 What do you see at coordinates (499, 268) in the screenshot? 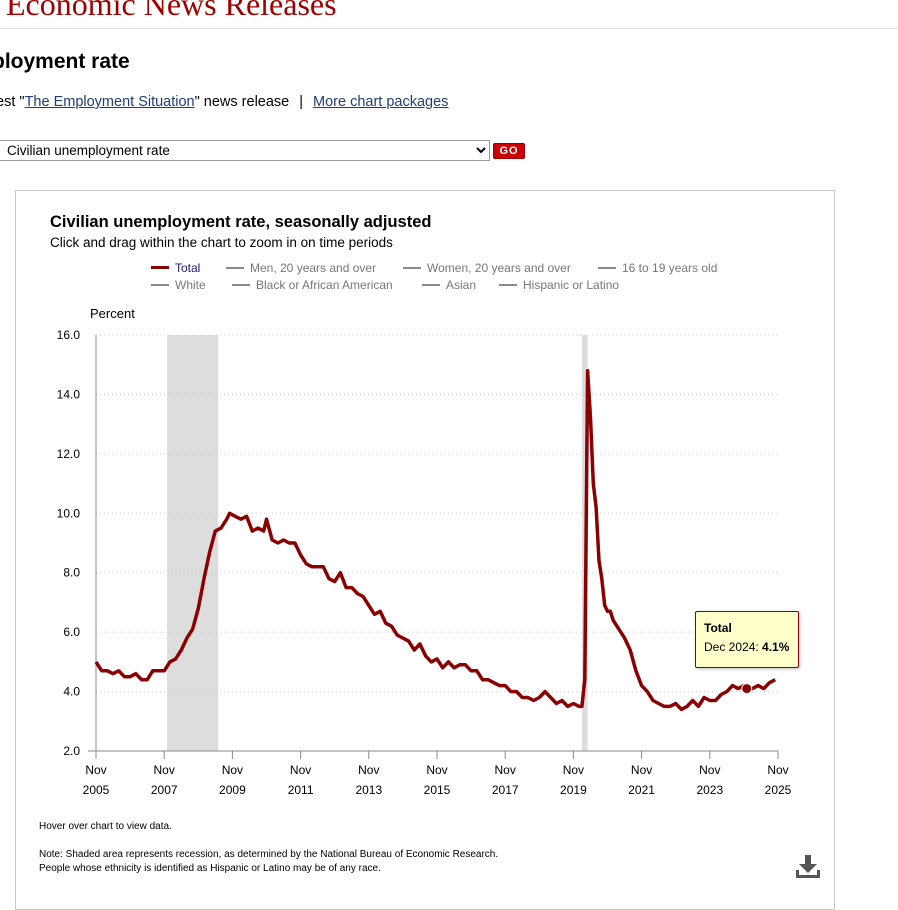
I see `legend-label: Women, 20 years and over` at bounding box center [499, 268].